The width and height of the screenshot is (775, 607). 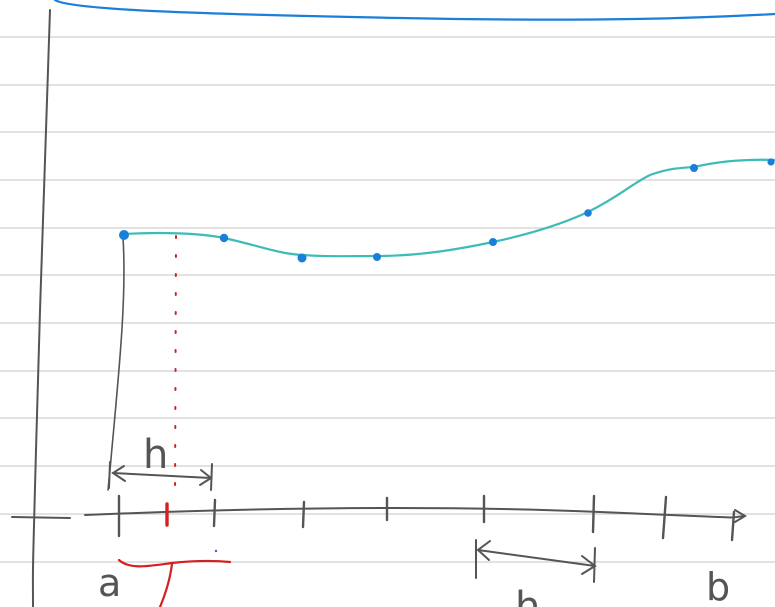 I want to click on x-axis-arrow, so click(x=740, y=516).